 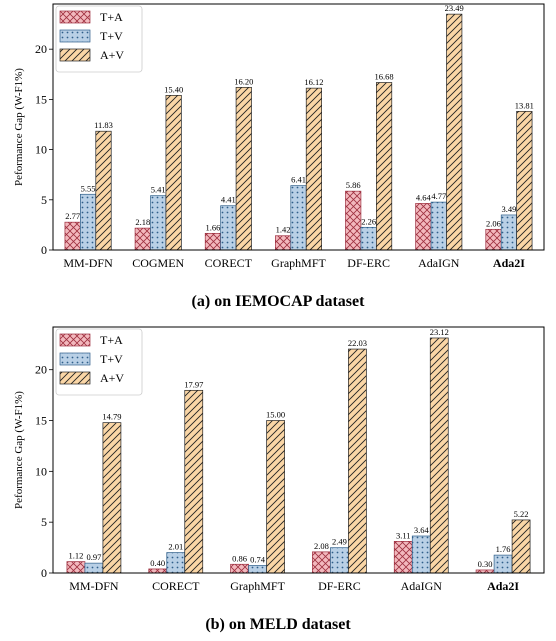 I want to click on data-label-t-a-df-erc: 5.86, so click(x=353, y=185).